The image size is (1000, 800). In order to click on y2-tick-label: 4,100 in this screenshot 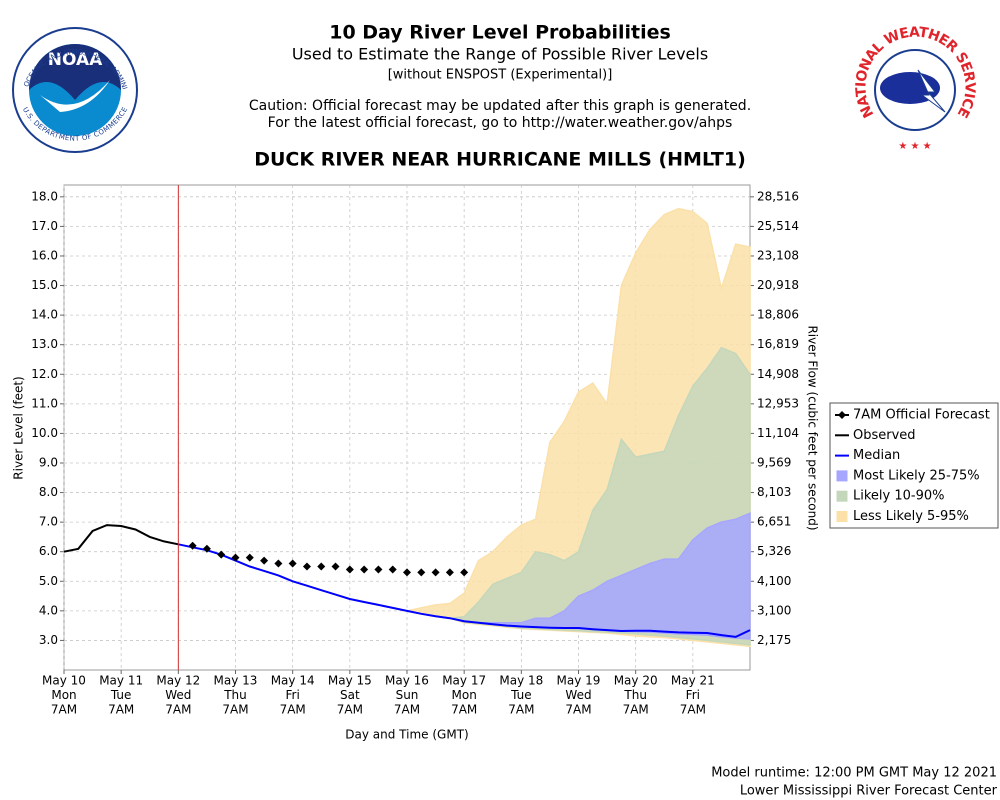, I will do `click(774, 581)`.